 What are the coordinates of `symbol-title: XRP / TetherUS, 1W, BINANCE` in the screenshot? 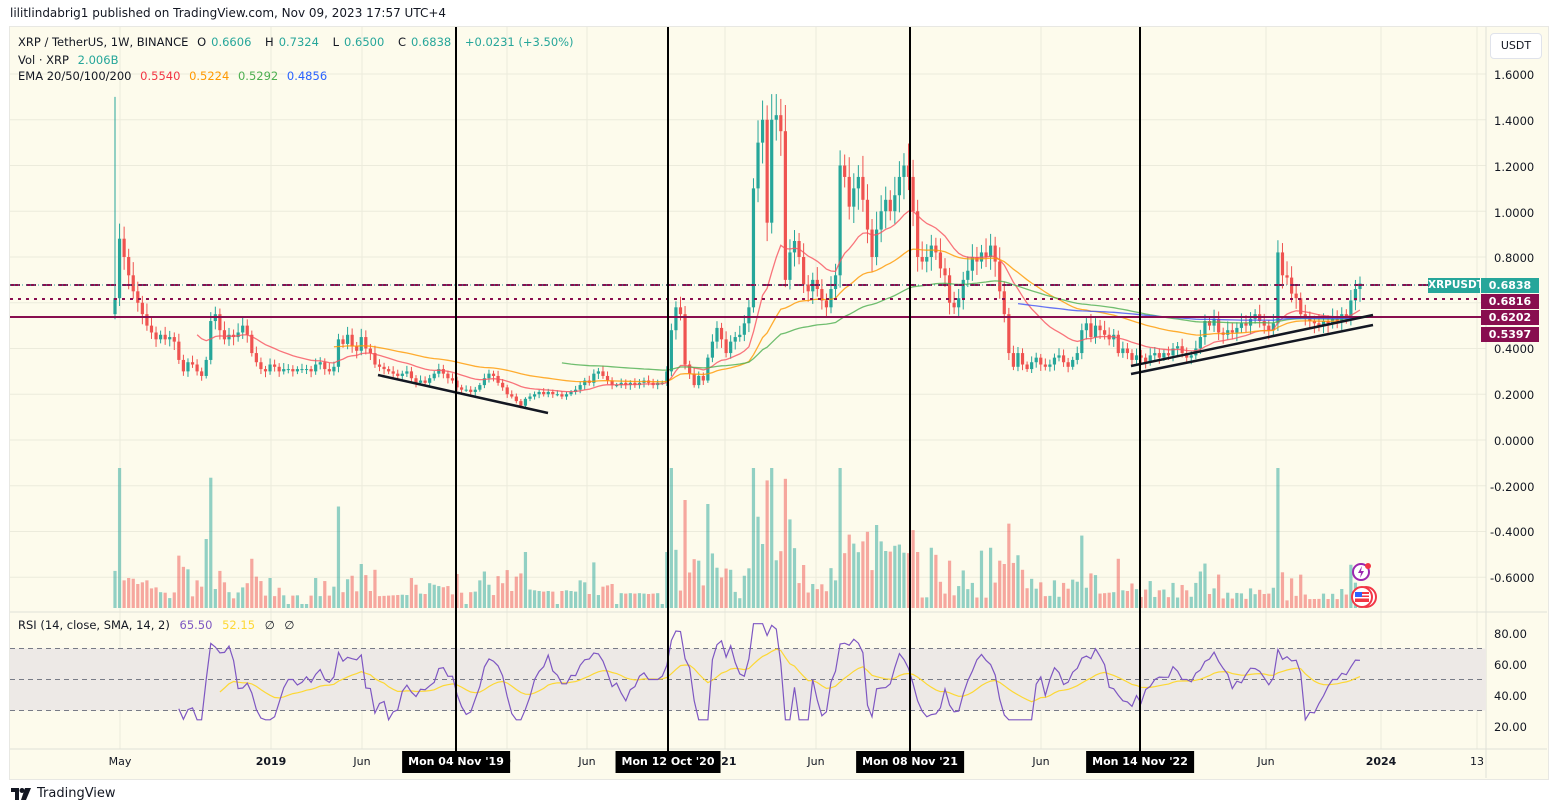 It's located at (103, 42).